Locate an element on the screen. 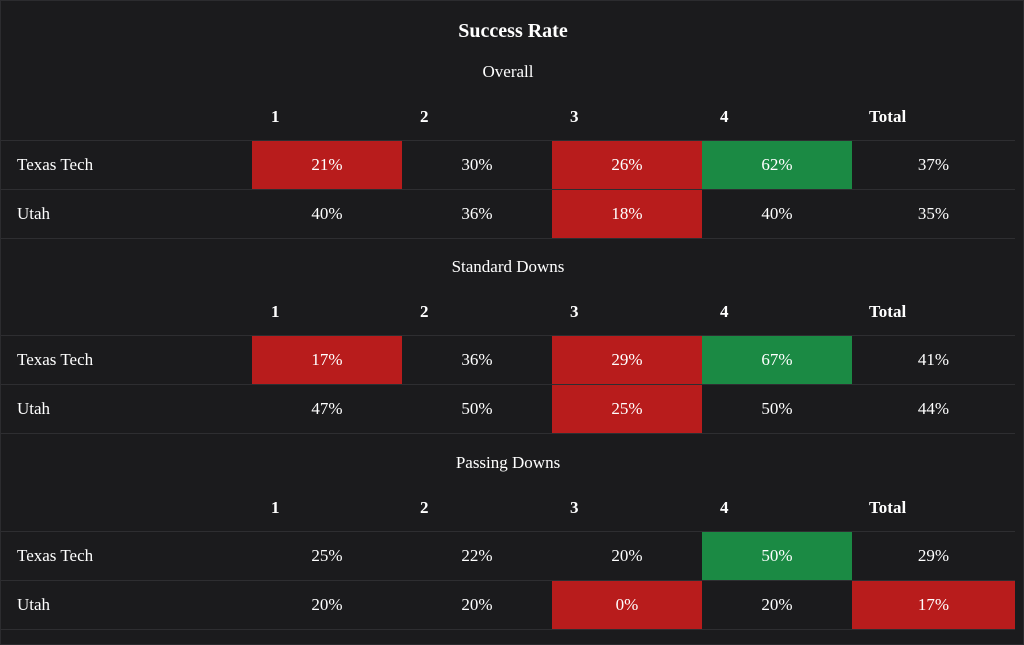 This screenshot has width=1024, height=645. page-title: Success Rate is located at coordinates (513, 31).